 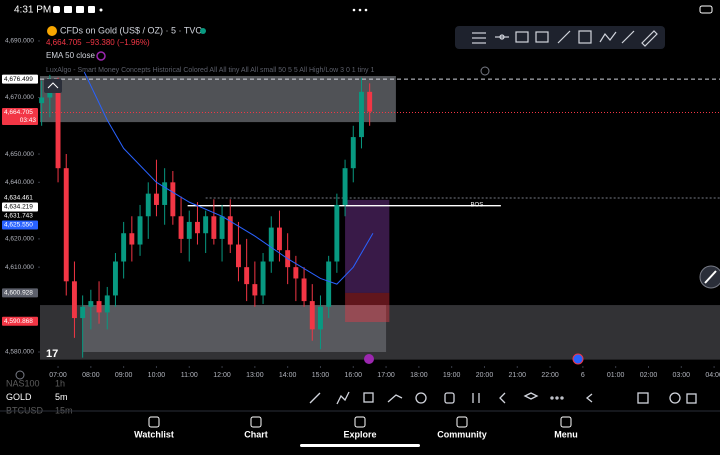 I want to click on watchlist-interval: 5m, so click(x=61, y=397).